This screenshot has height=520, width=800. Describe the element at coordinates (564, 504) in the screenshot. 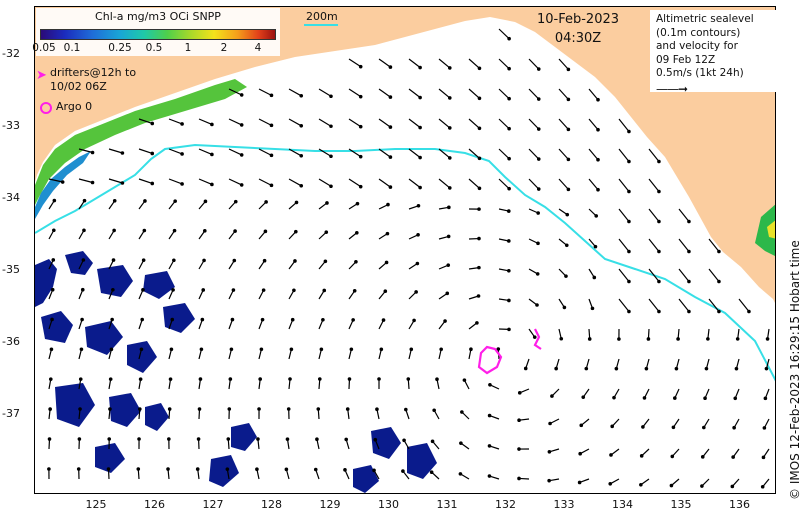

I see `x-tick-label: 133` at that location.